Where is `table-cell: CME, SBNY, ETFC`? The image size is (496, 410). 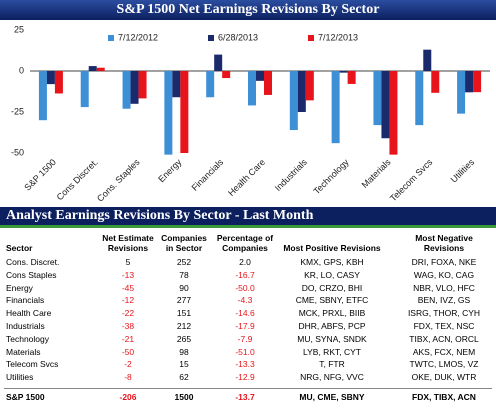 table-cell: CME, SBNY, ETFC is located at coordinates (332, 300).